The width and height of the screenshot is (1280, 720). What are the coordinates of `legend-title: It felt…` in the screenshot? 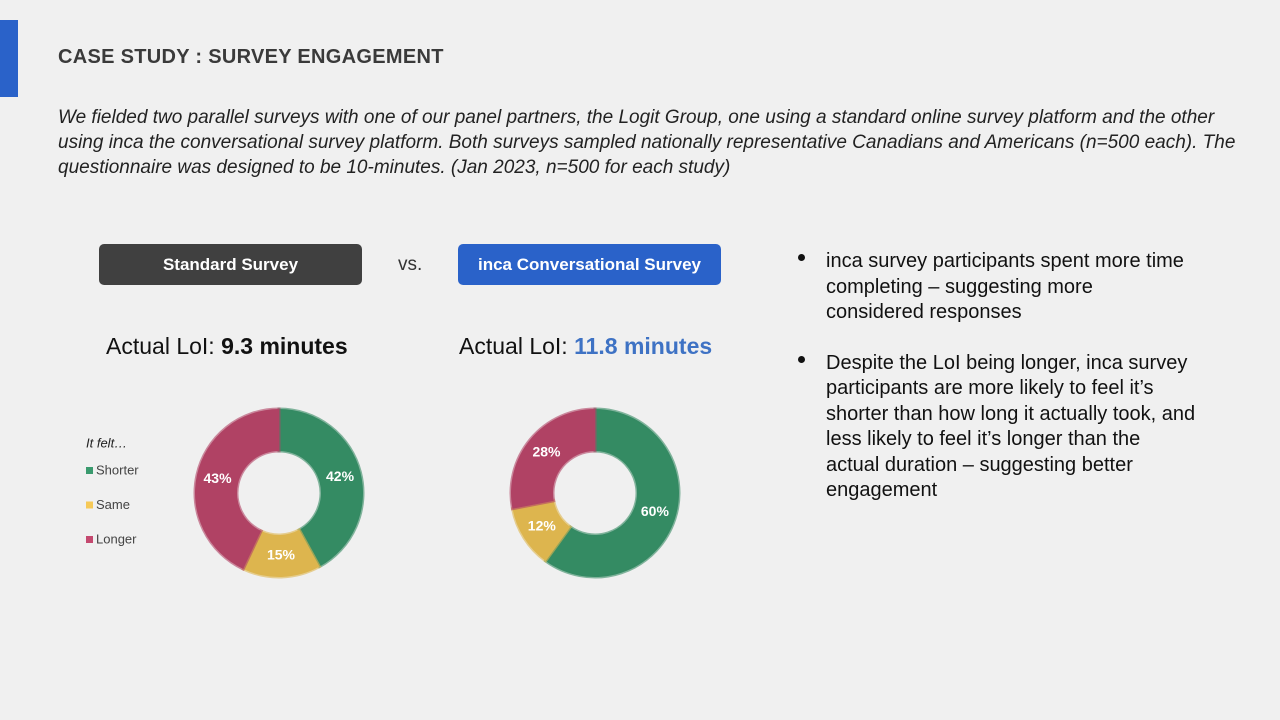 It's located at (106, 442).